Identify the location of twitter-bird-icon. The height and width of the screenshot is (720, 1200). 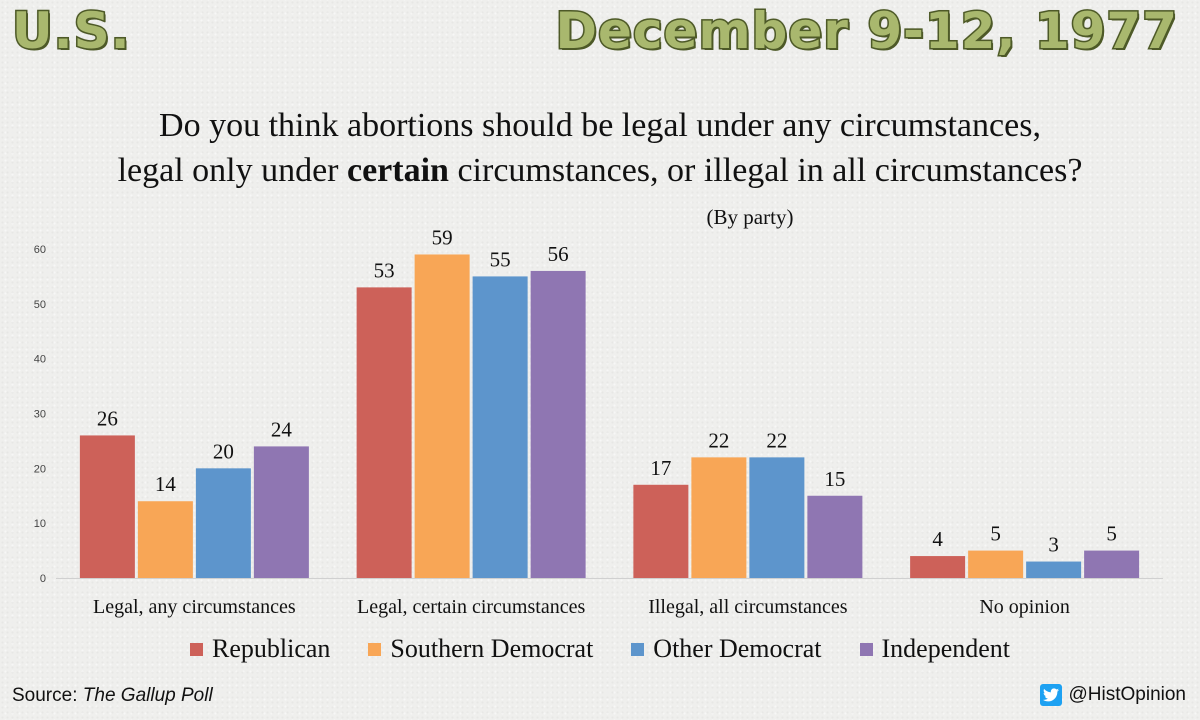
(1050, 695).